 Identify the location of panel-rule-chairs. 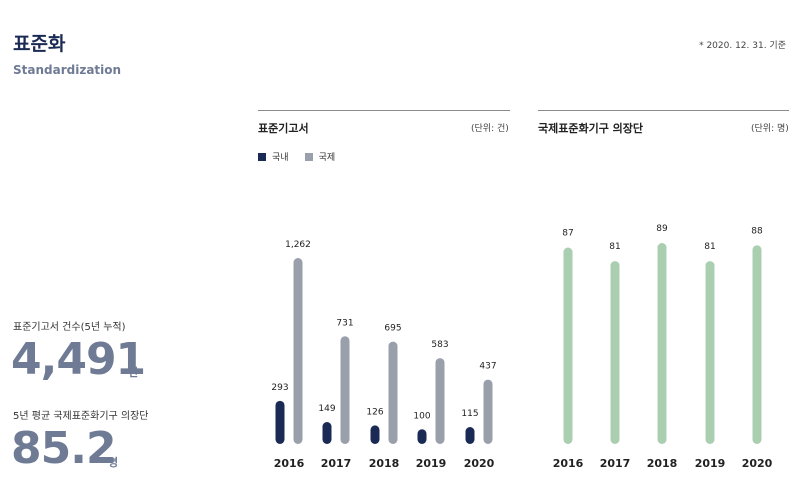
(663, 110).